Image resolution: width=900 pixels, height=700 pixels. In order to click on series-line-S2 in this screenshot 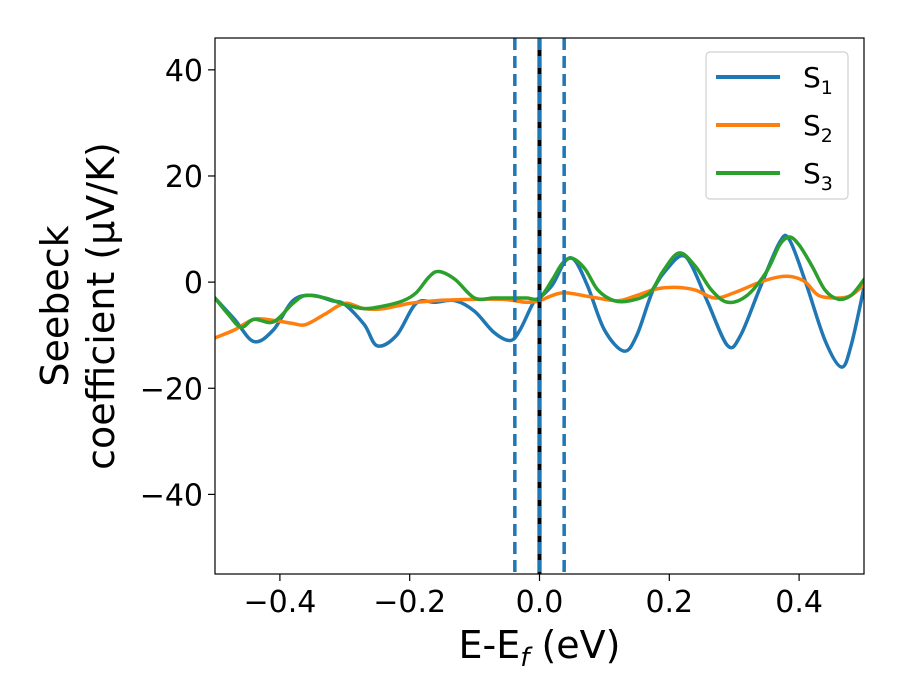, I will do `click(539, 307)`.